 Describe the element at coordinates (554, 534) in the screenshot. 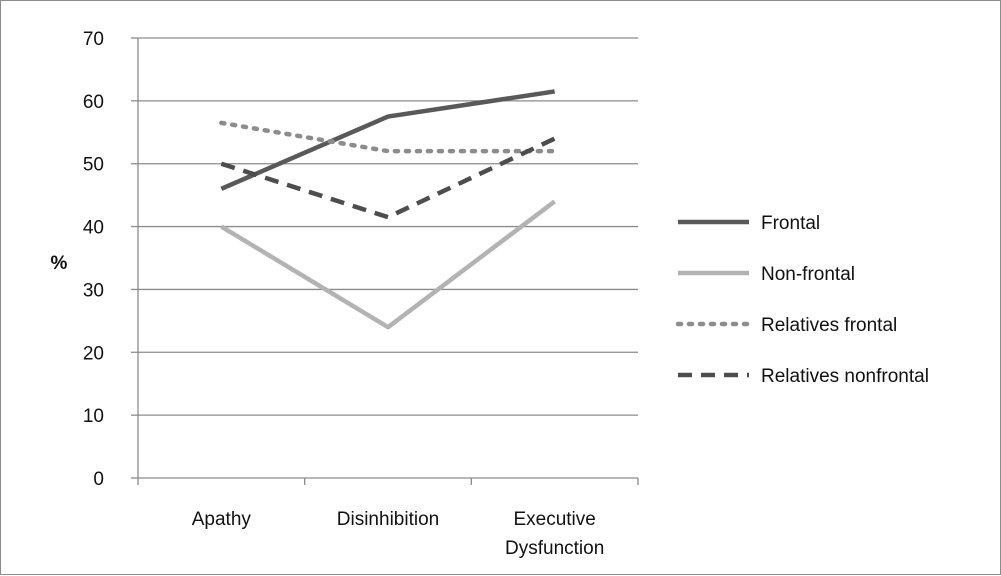

I see `x-tick-label: Executive Dysfunction` at that location.